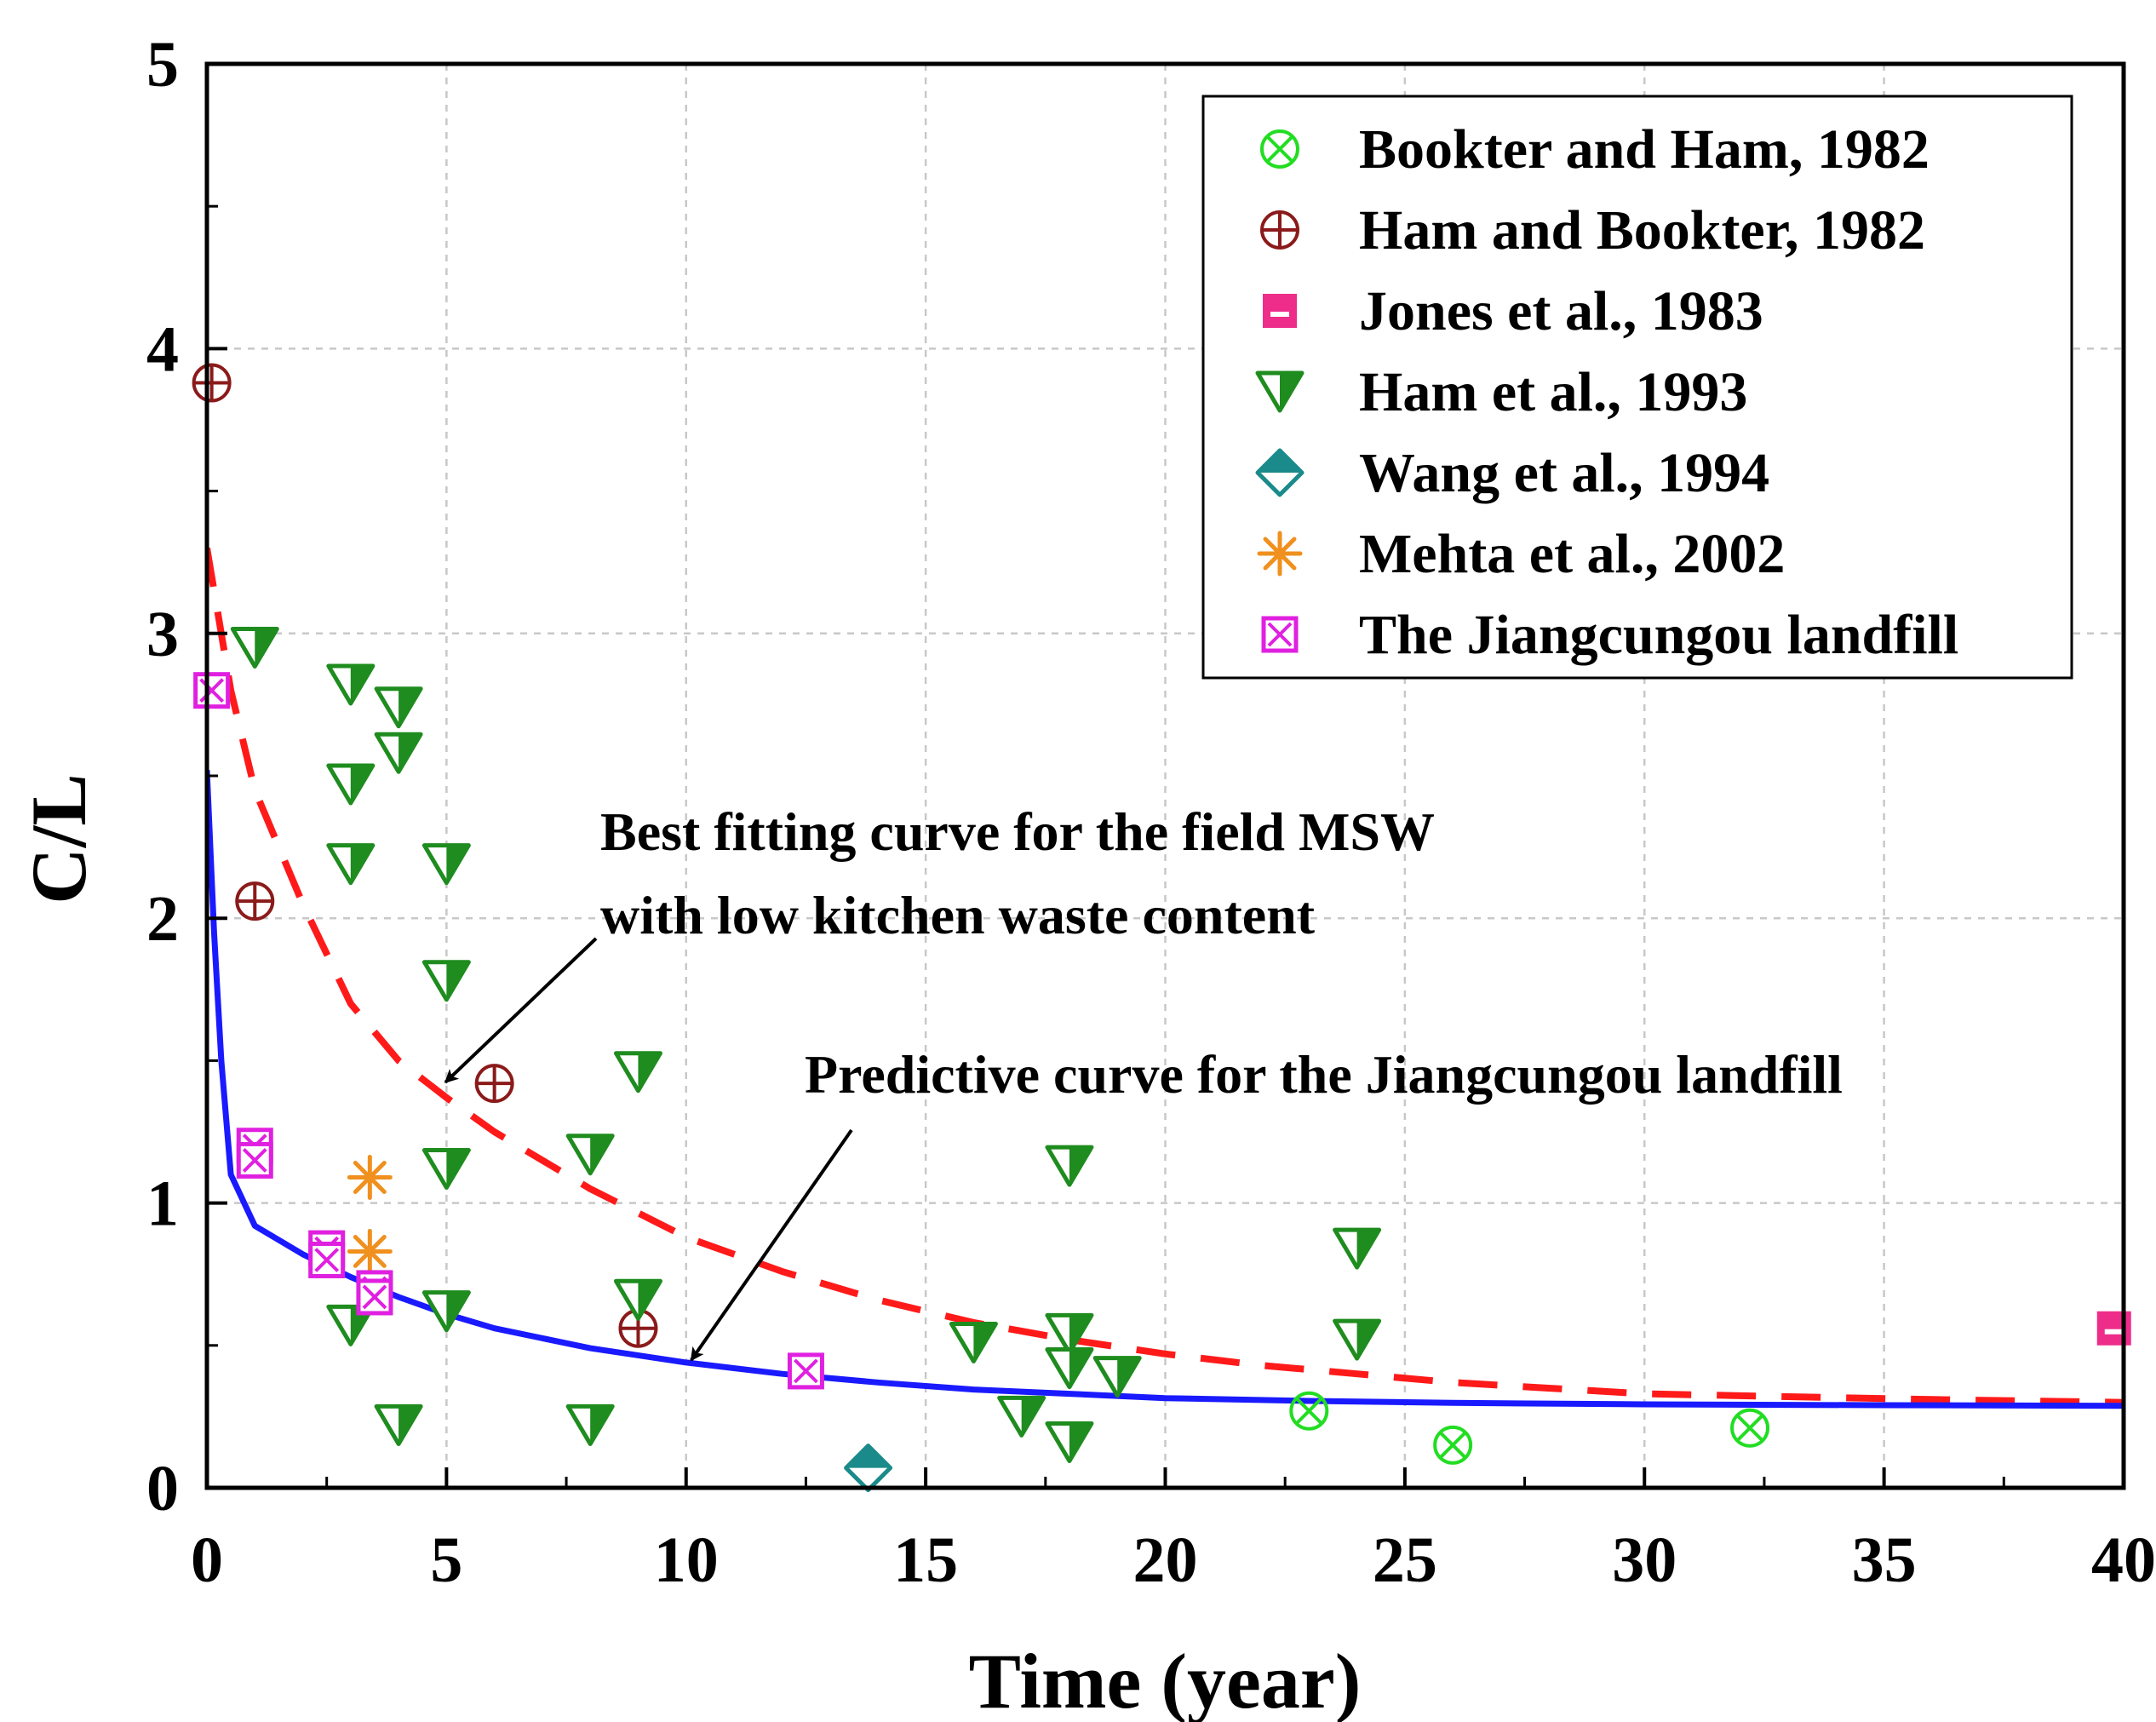 The height and width of the screenshot is (1722, 2156). What do you see at coordinates (1572, 554) in the screenshot?
I see `legend-label: Mehta et al., 2002` at bounding box center [1572, 554].